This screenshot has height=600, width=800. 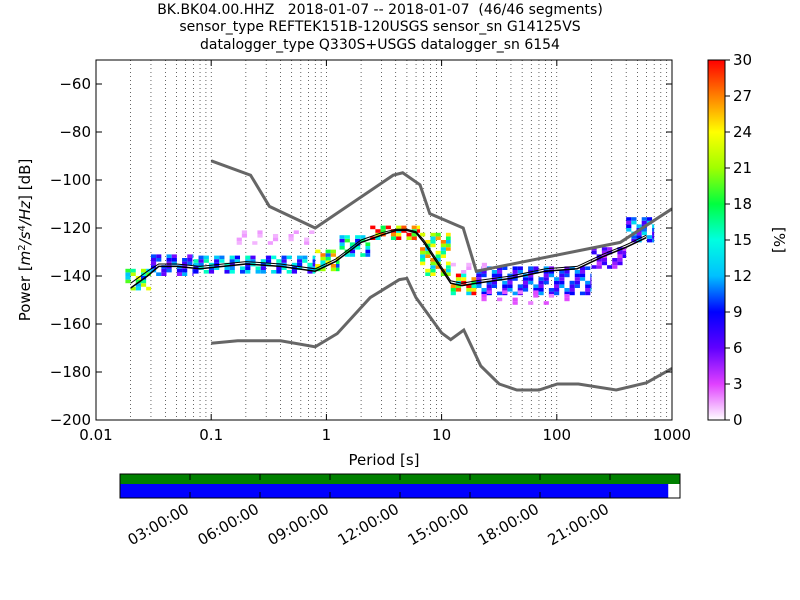 I want to click on y-tick-label: −80, so click(x=75, y=132).